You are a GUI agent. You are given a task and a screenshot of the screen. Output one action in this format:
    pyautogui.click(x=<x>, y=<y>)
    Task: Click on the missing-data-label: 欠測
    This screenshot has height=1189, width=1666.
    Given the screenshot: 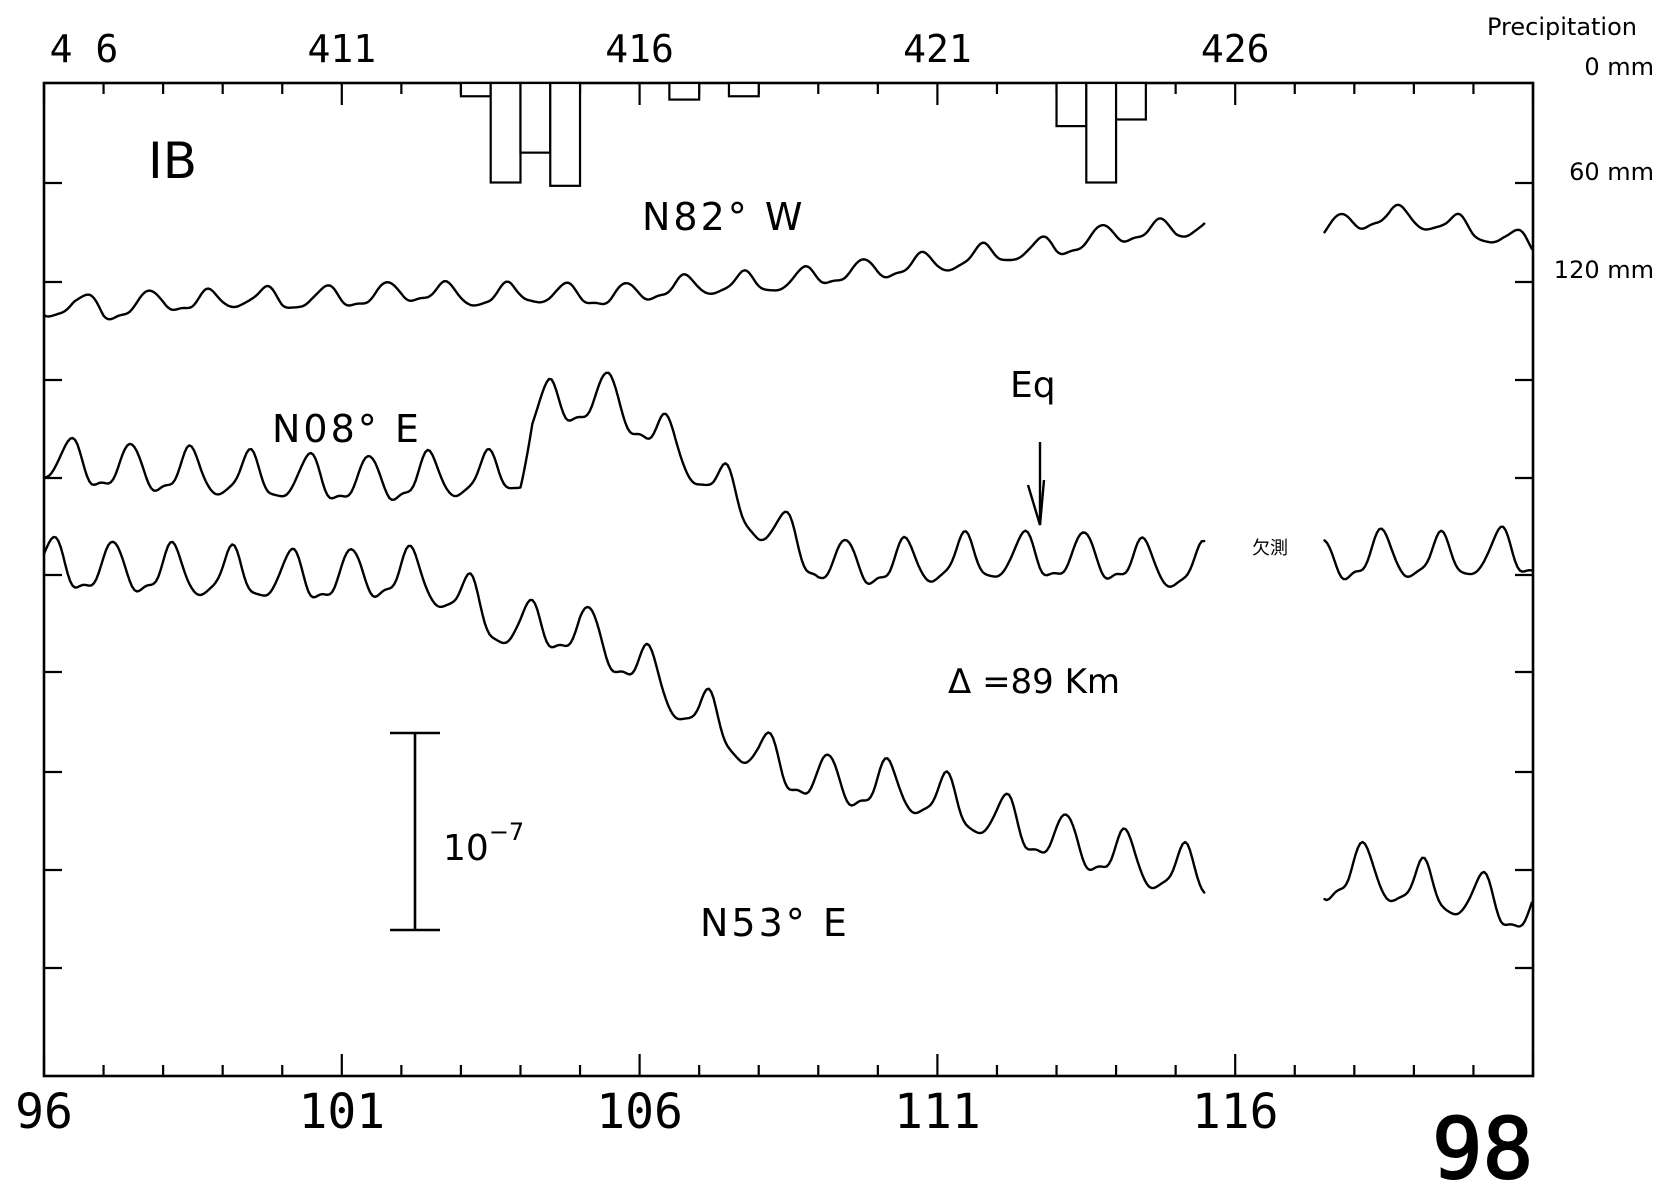 What is the action you would take?
    pyautogui.click(x=1270, y=548)
    